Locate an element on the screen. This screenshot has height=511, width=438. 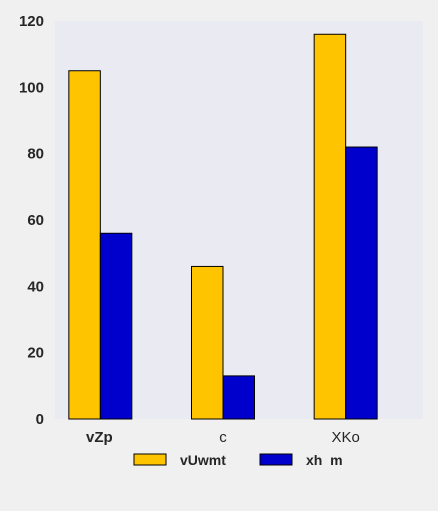
y-axis: 0 20 40 60 80 100 120 is located at coordinates (31, 220).